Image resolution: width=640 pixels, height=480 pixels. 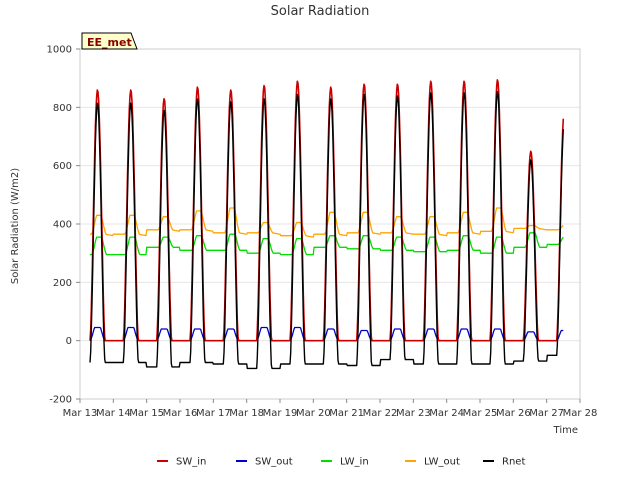 What do you see at coordinates (513, 413) in the screenshot?
I see `x-tick-label: Mar 26` at bounding box center [513, 413].